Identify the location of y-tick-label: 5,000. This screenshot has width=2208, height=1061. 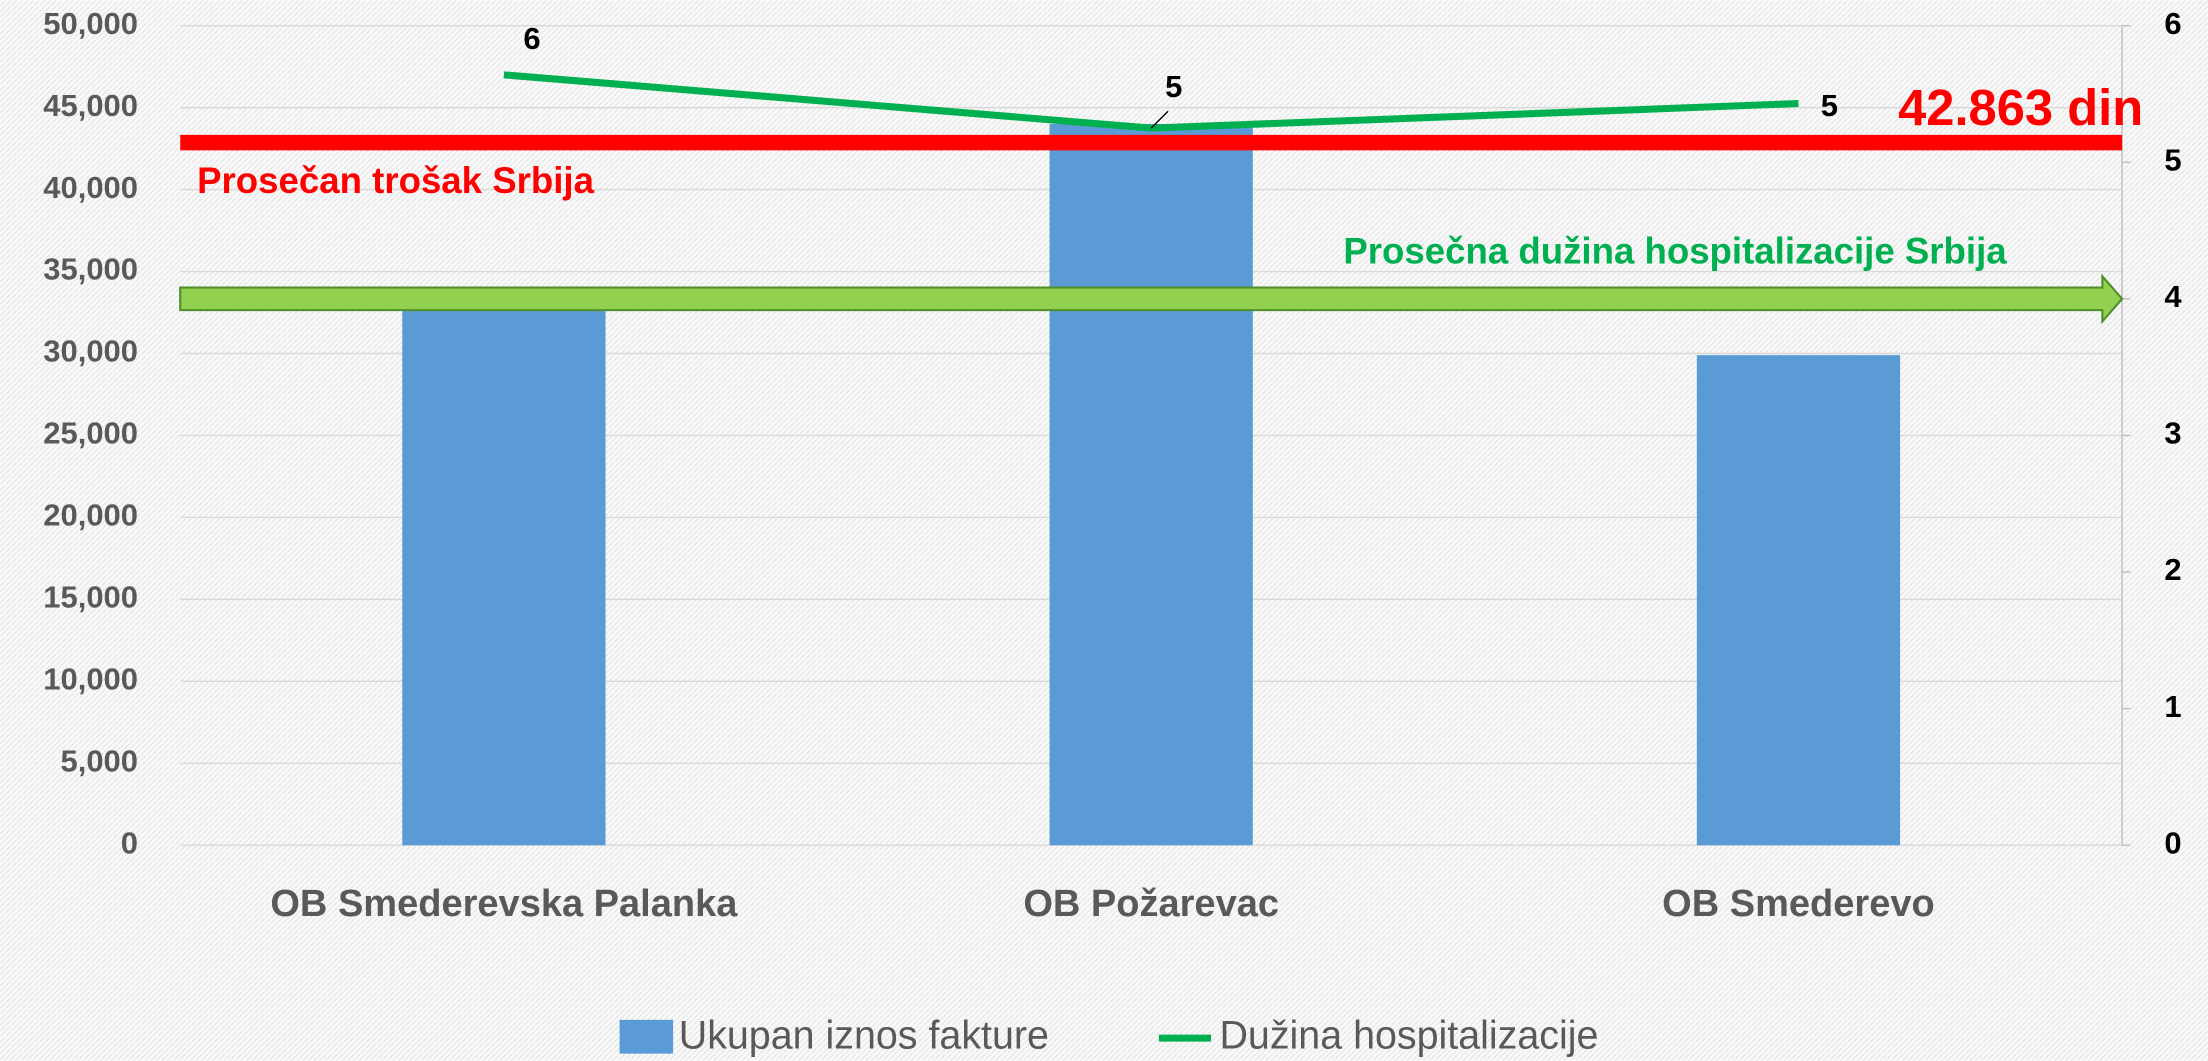
(98, 760).